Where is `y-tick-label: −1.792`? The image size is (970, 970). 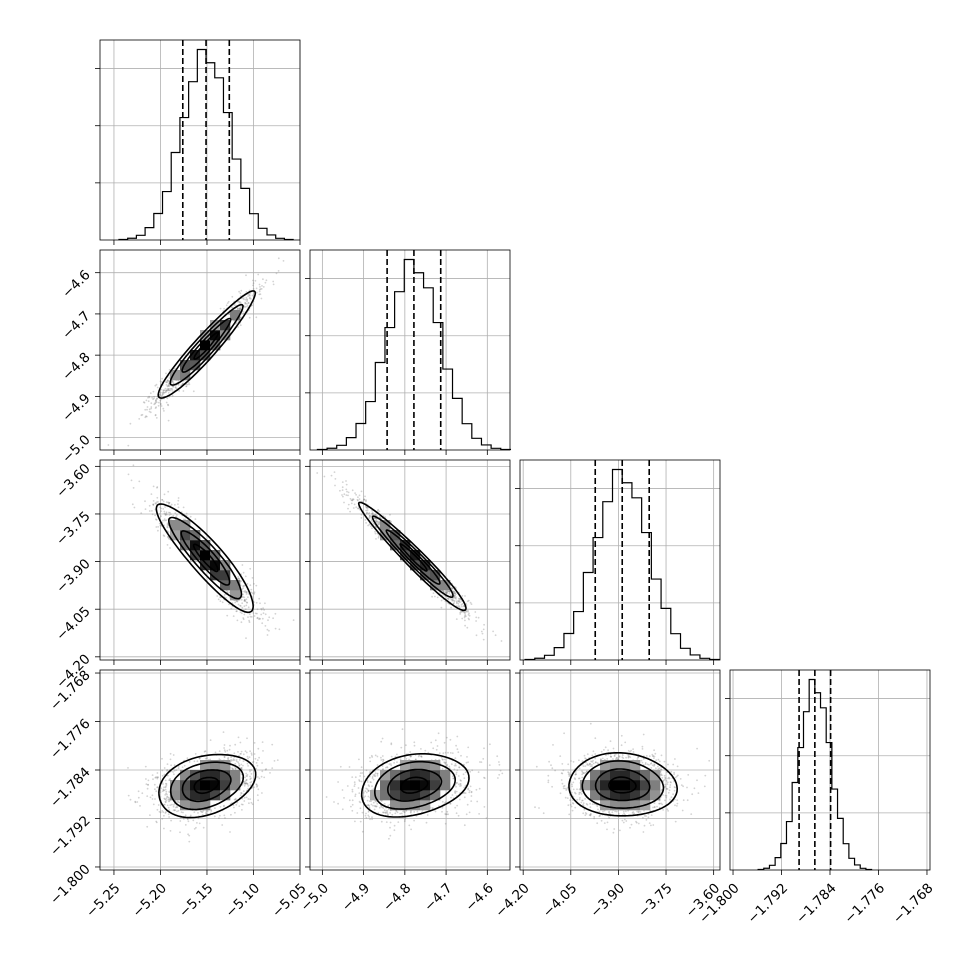
y-tick-label: −1.792 is located at coordinates (70, 836).